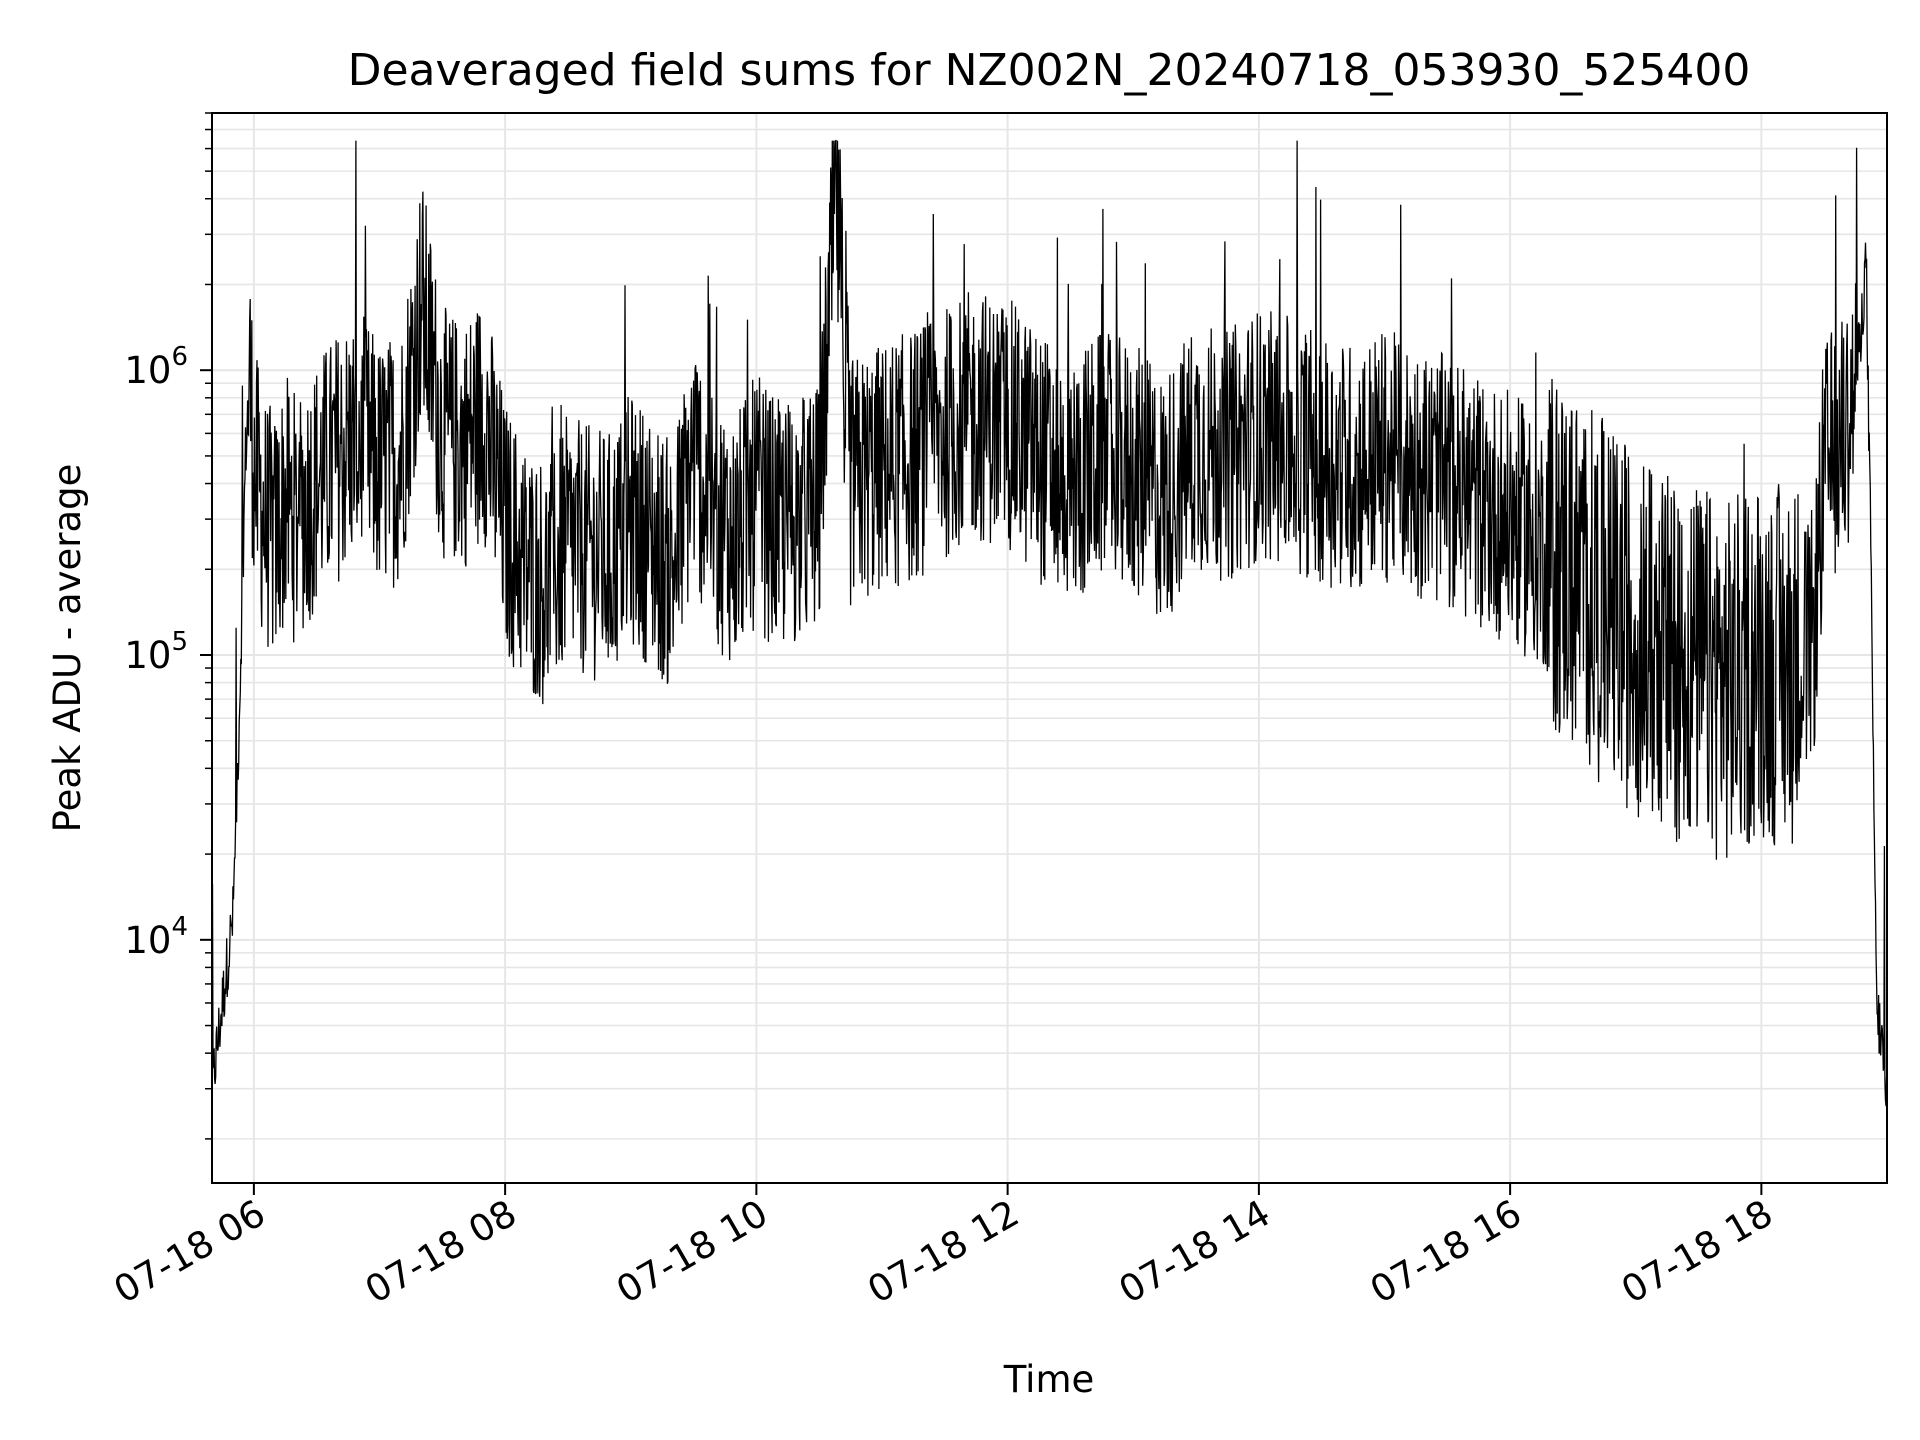 The height and width of the screenshot is (1440, 1920). What do you see at coordinates (156, 937) in the screenshot?
I see `y-tick-label: 10⁴` at bounding box center [156, 937].